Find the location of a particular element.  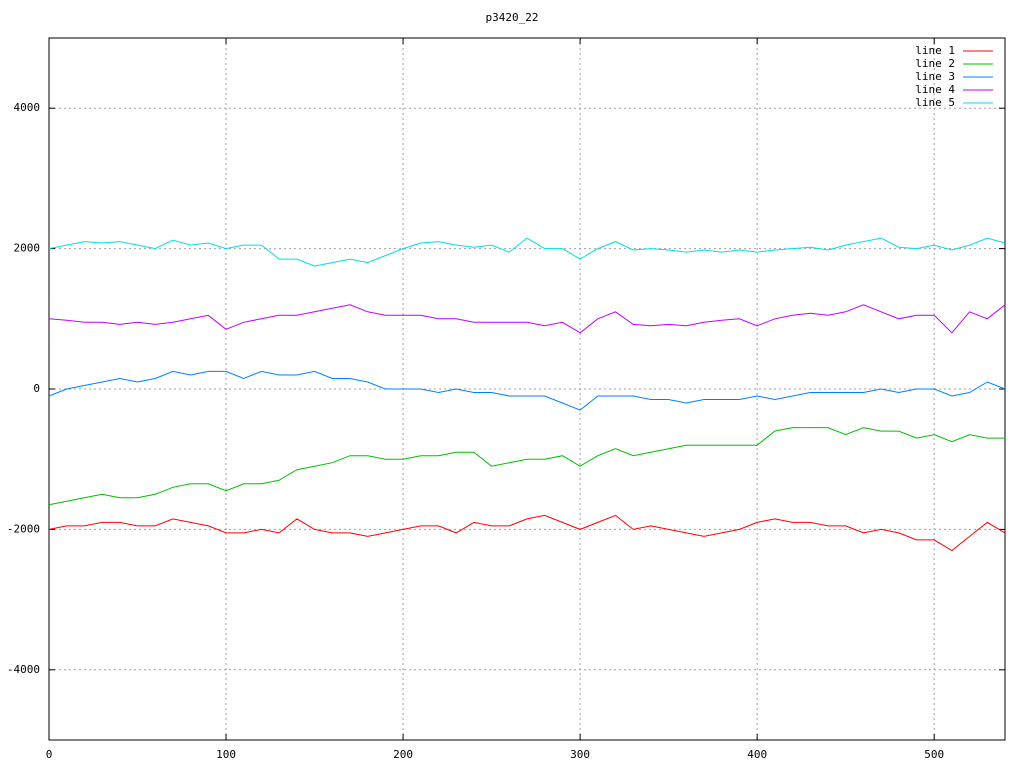

y-tick-label: 0 is located at coordinates (36, 388).